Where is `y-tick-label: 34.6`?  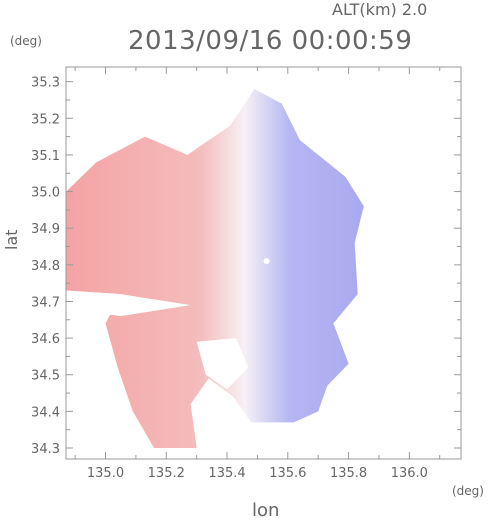
y-tick-label: 34.6 is located at coordinates (45, 339).